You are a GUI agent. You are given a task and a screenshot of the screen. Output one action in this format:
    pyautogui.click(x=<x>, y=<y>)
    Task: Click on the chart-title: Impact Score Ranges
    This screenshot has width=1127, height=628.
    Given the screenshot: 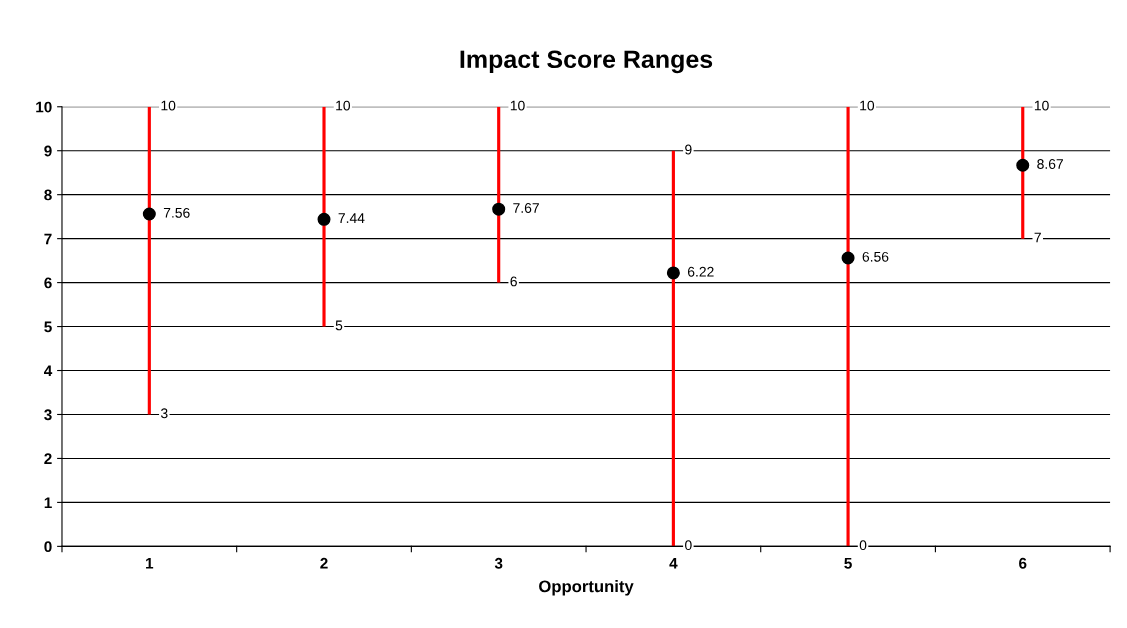 What is the action you would take?
    pyautogui.click(x=586, y=62)
    